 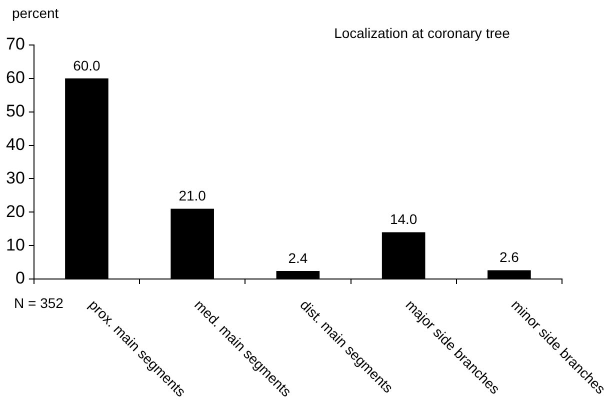 I want to click on y-tick-label: 20, so click(x=15, y=211).